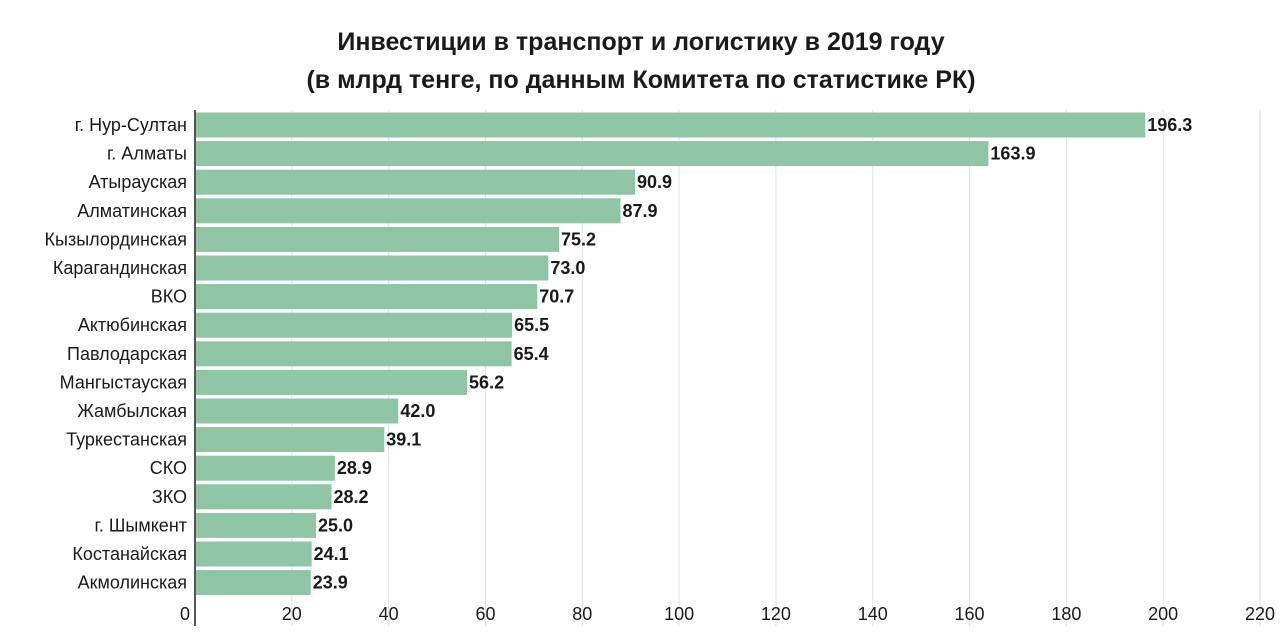 This screenshot has width=1282, height=643. Describe the element at coordinates (486, 382) in the screenshot. I see `value-label: 56.2` at that location.